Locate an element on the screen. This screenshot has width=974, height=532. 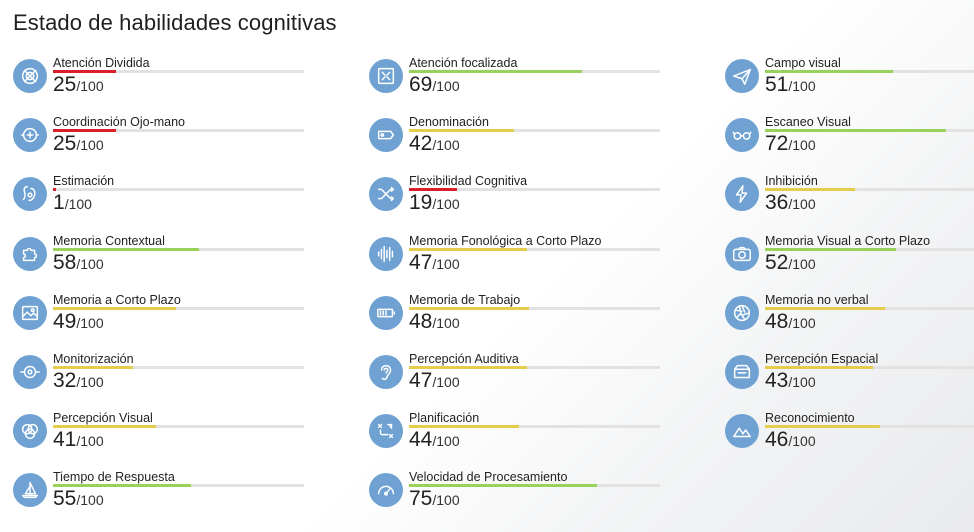
score-value: 49 is located at coordinates (65, 321).